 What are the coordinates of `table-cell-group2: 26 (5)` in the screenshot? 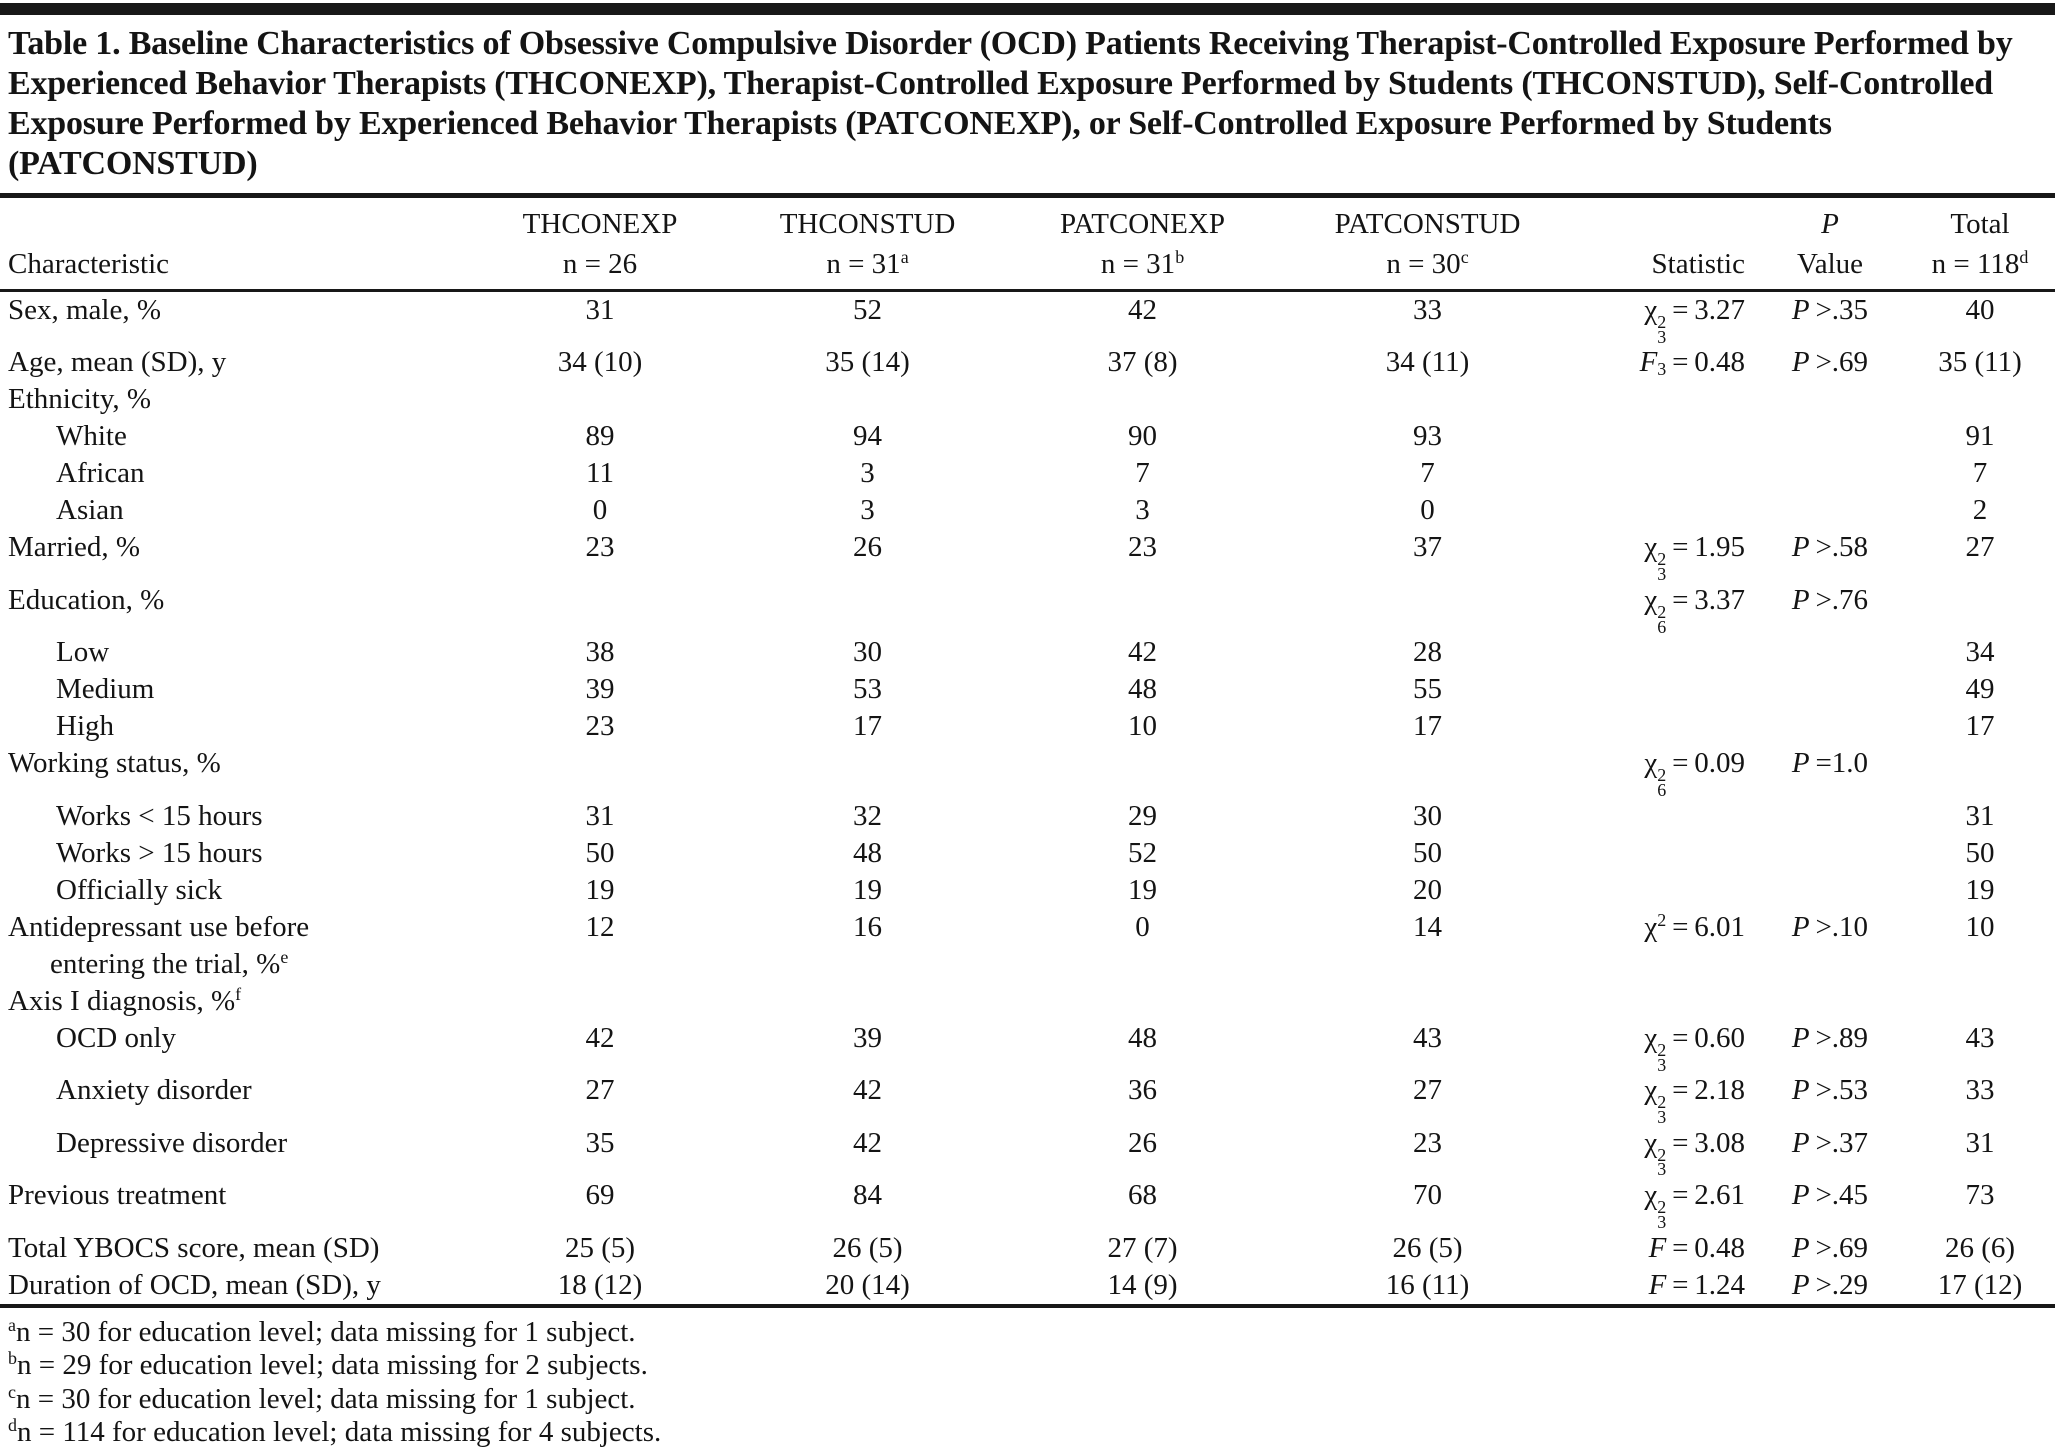 It's located at (867, 1247).